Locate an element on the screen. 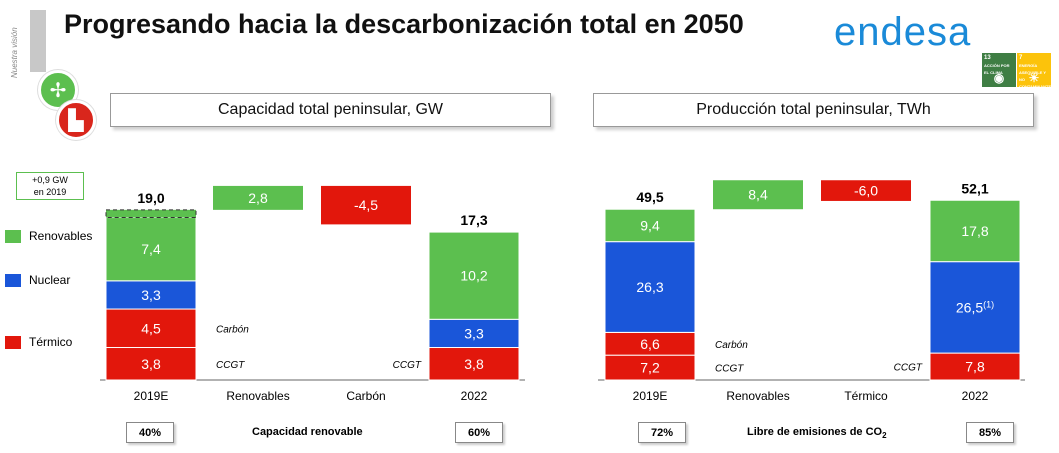 The width and height of the screenshot is (1059, 453). chart1-category-3: 2022 is located at coordinates (975, 396).